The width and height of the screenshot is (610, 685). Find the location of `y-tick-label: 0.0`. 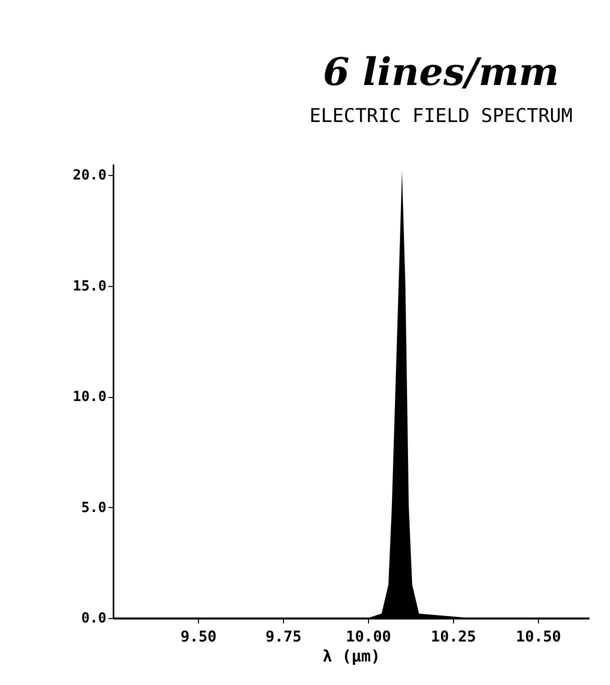

y-tick-label: 0.0 is located at coordinates (93, 618).